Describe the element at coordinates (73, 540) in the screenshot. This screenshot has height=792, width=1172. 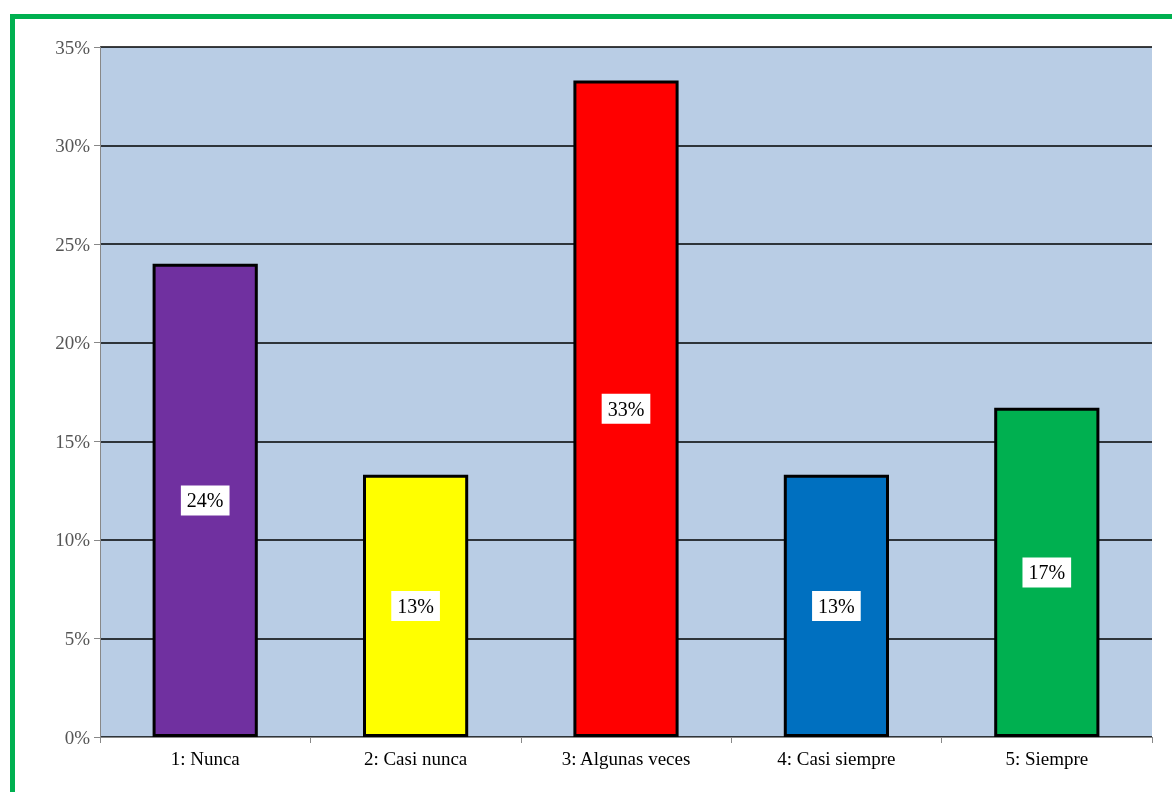
I see `y-tick-label: 10%` at that location.